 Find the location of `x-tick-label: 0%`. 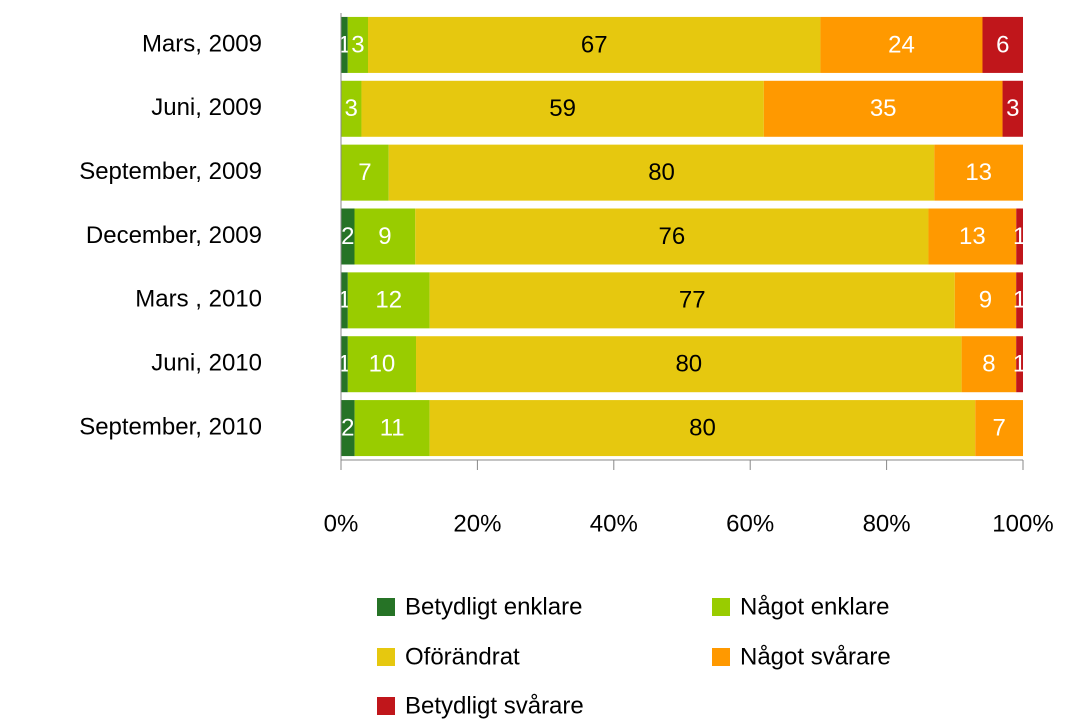

x-tick-label: 0% is located at coordinates (341, 523).